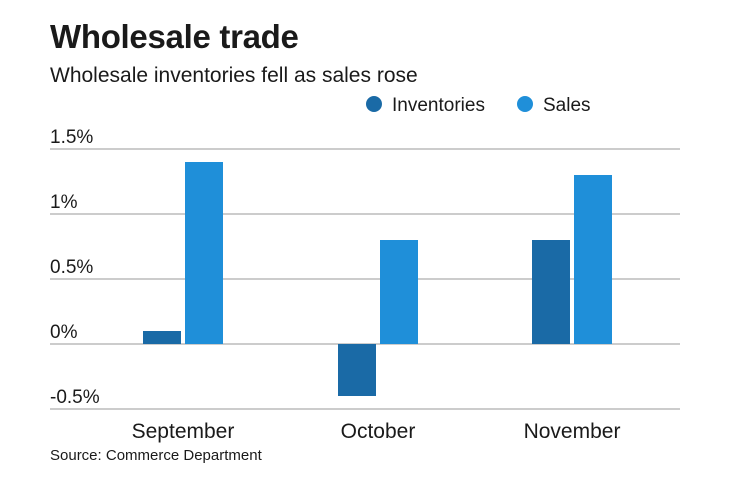 Image resolution: width=740 pixels, height=482 pixels. I want to click on x-category-label: September, so click(183, 431).